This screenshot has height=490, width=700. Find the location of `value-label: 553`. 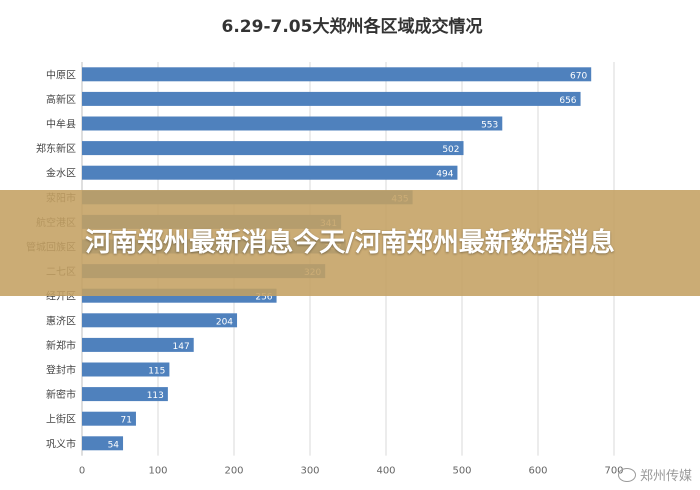

value-label: 553 is located at coordinates (489, 126).